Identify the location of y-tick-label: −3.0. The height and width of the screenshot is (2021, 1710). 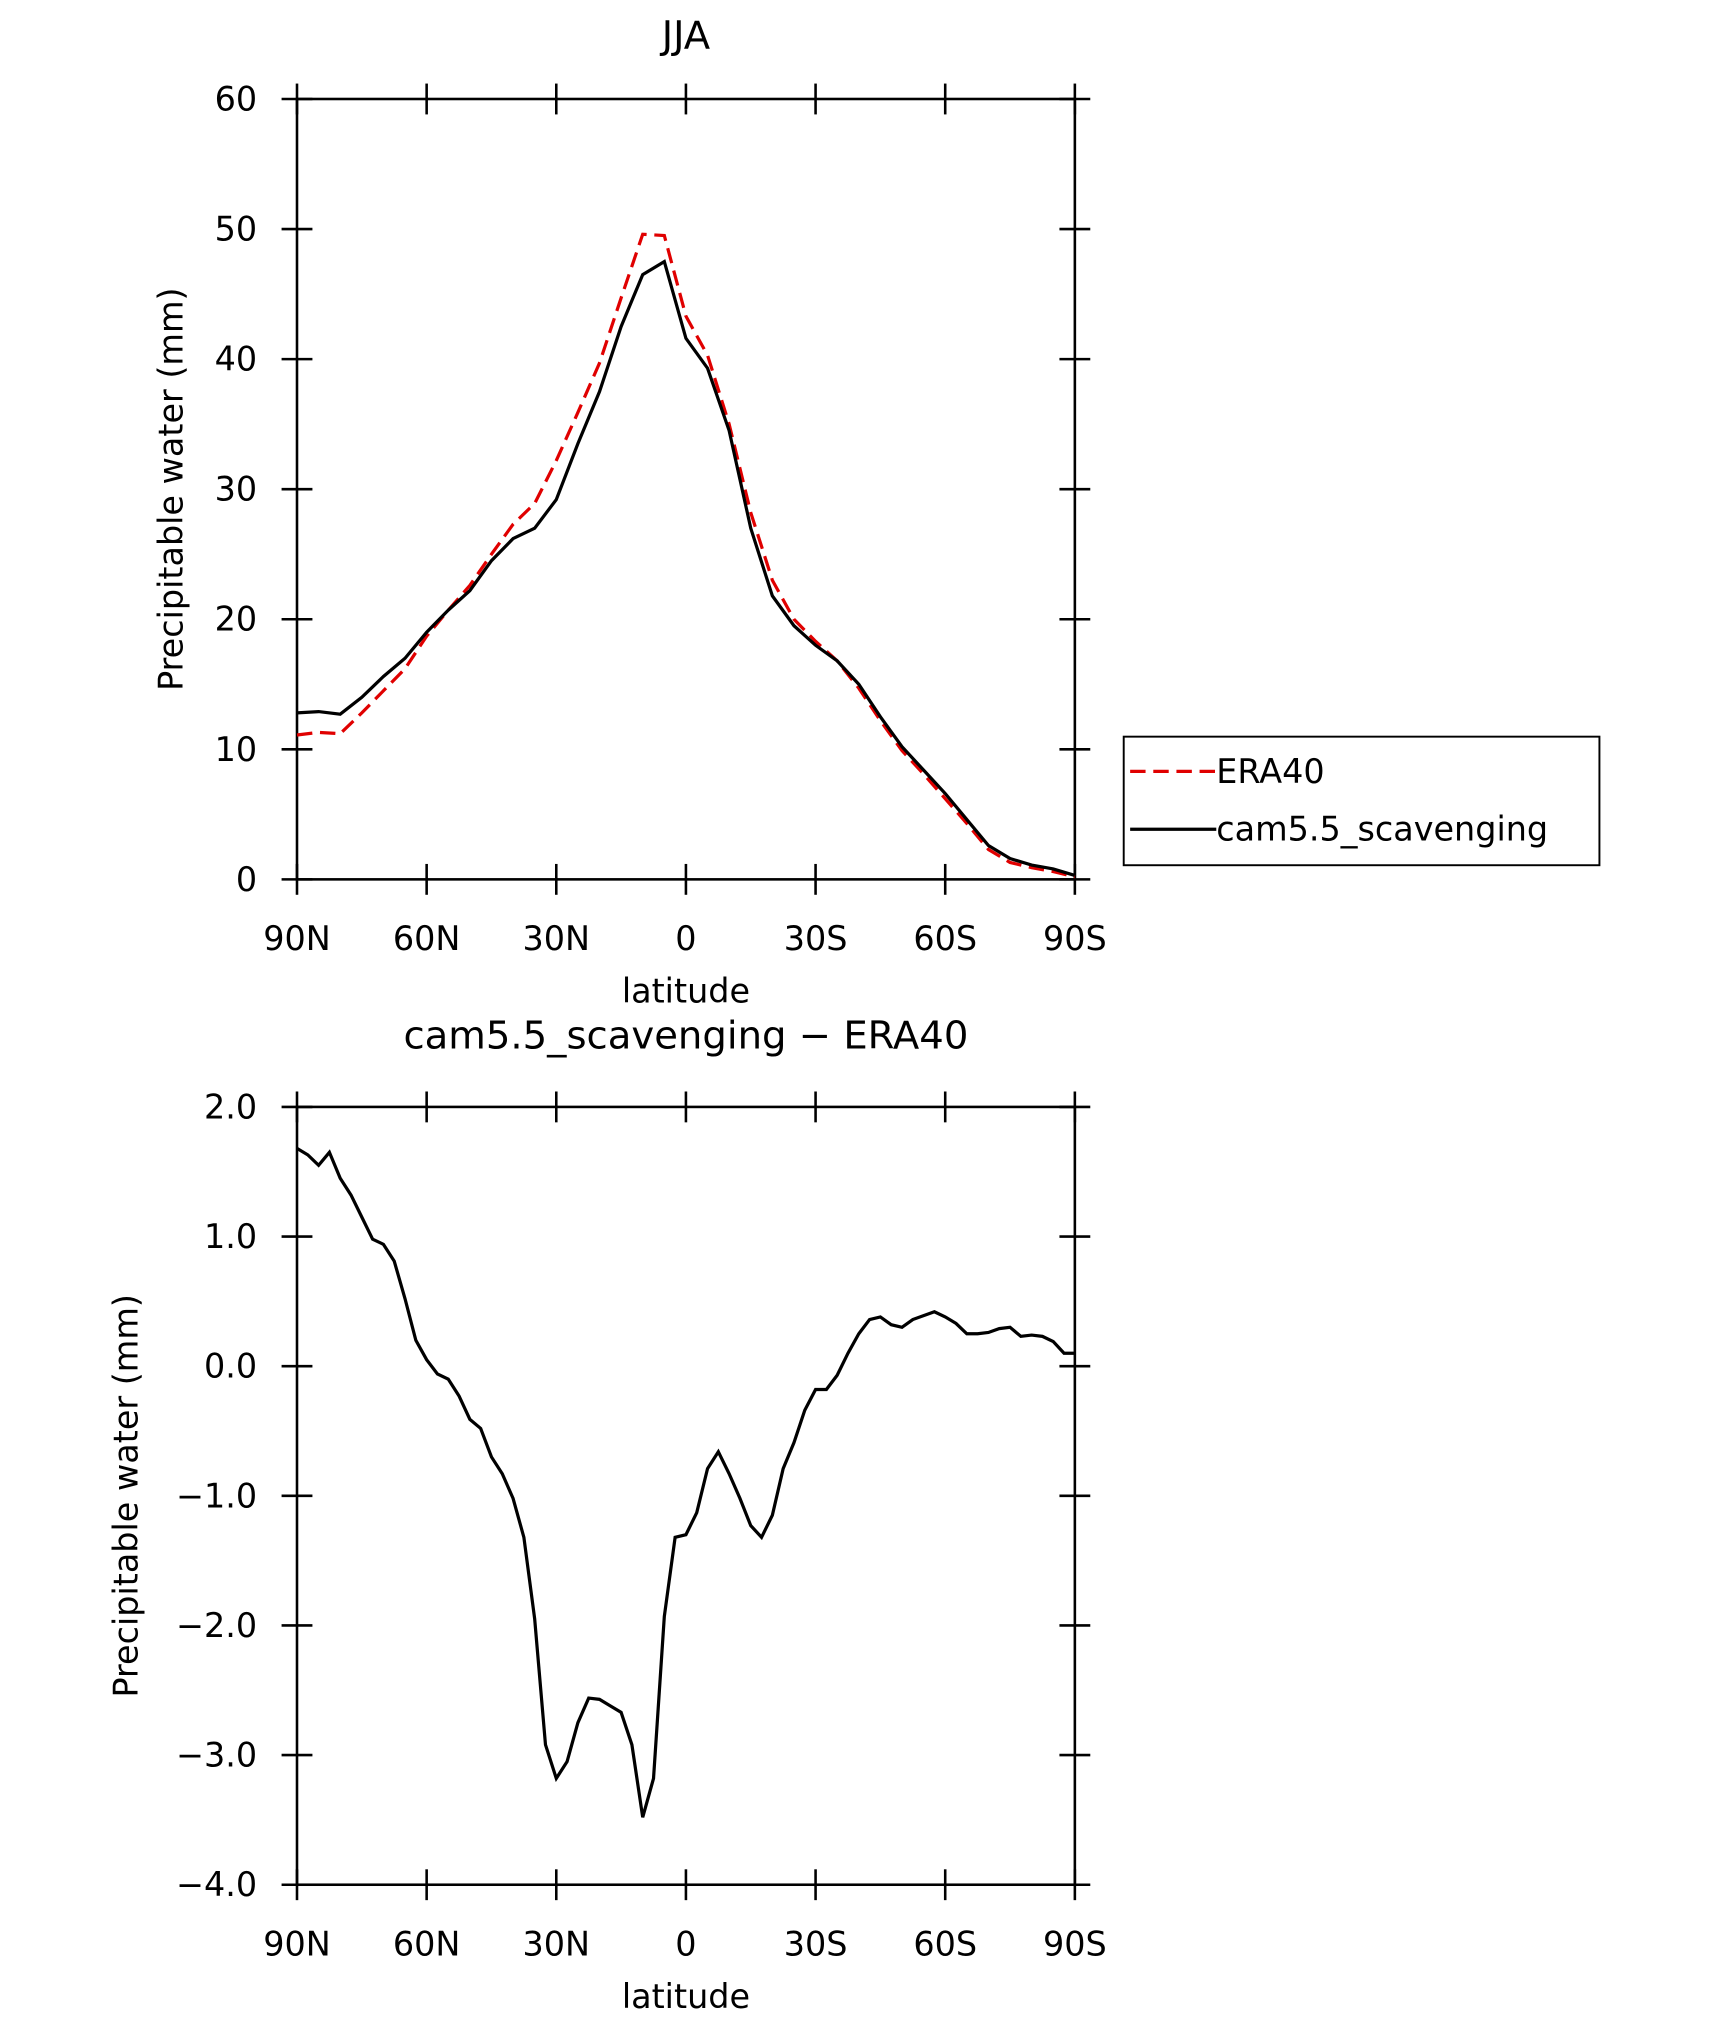
(216, 1755).